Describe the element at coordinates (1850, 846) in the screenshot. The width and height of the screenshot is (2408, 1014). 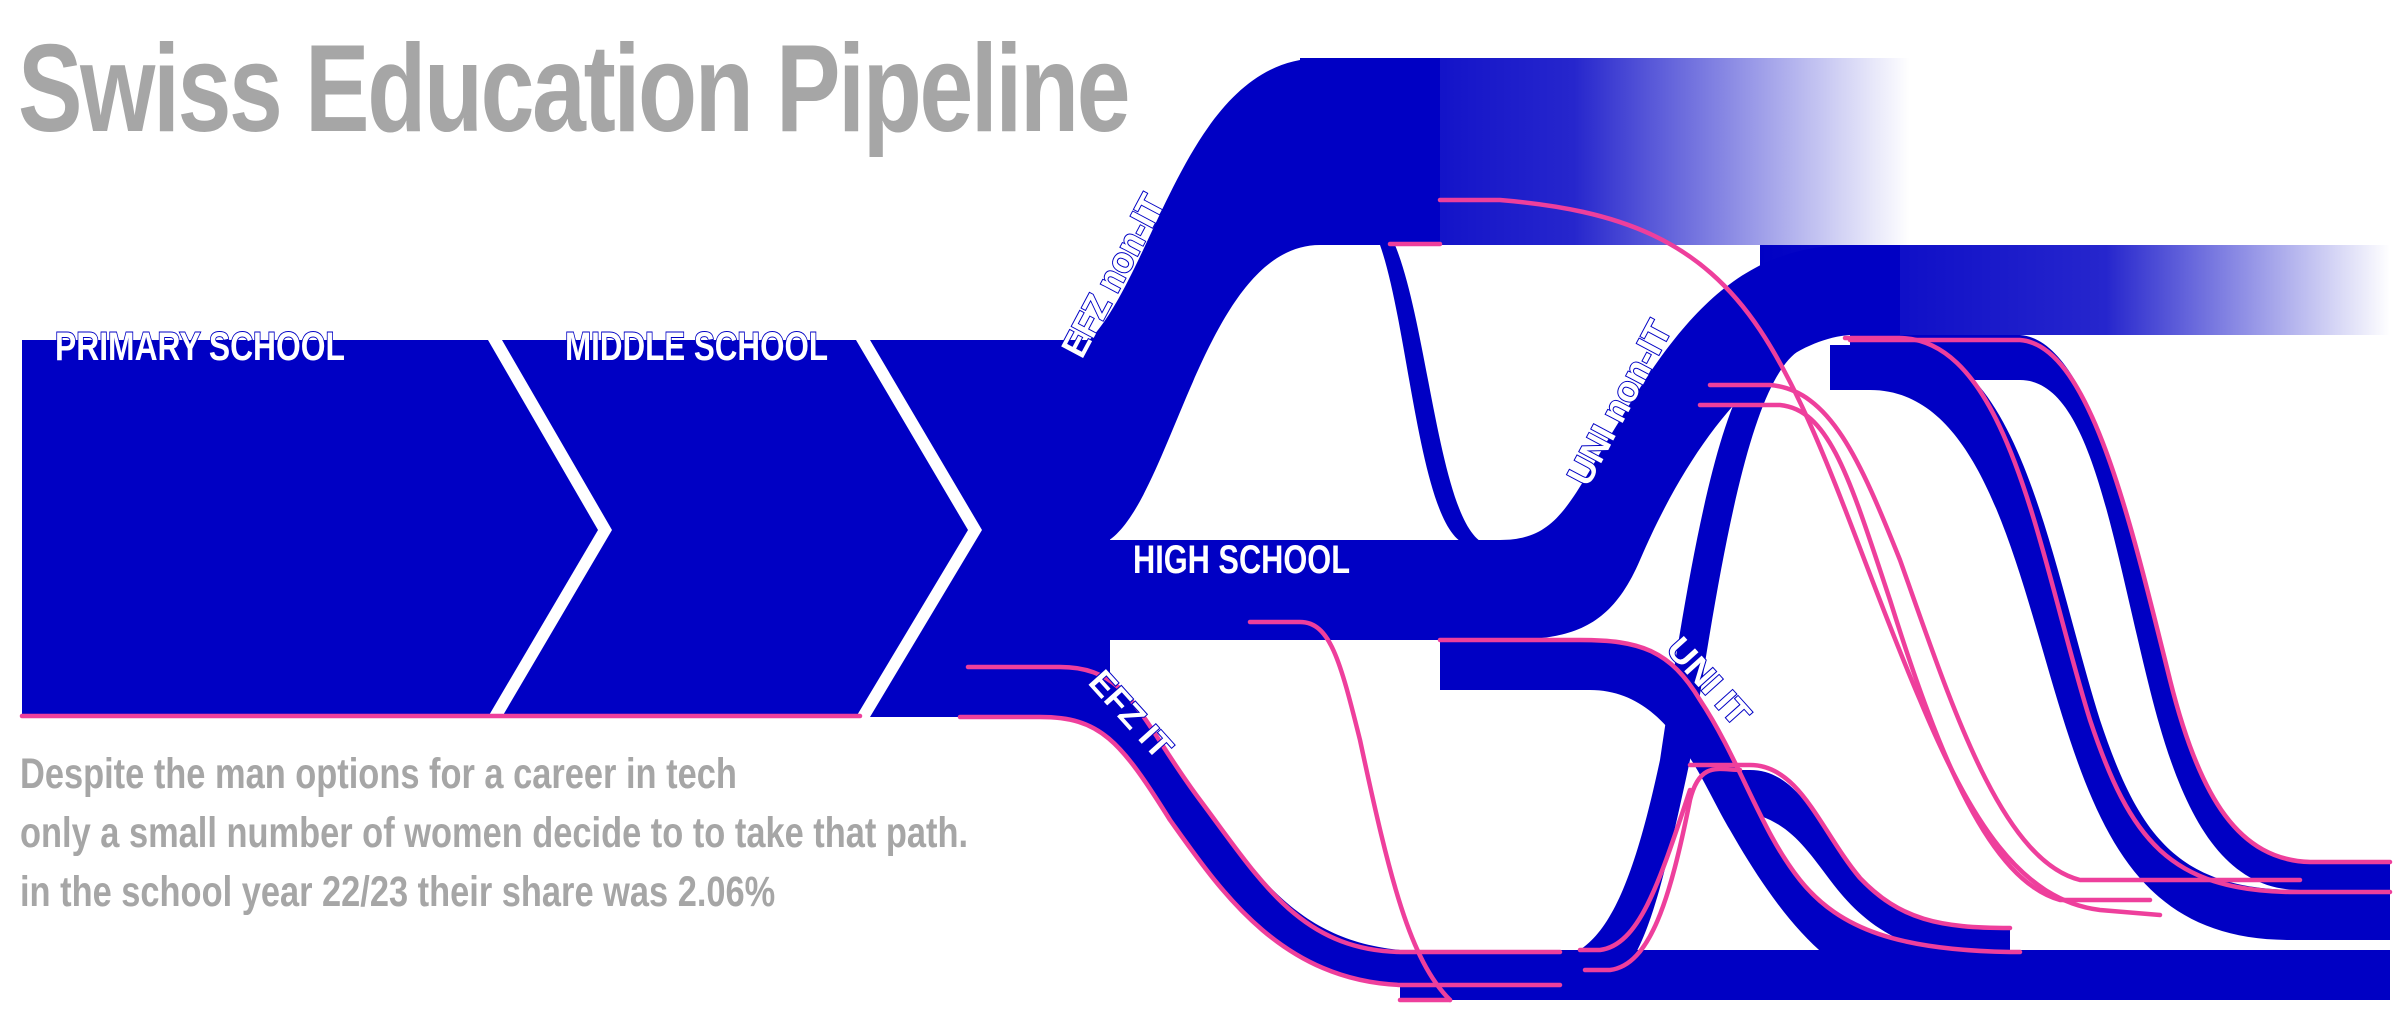
I see `women-line-uni-it-upper` at that location.